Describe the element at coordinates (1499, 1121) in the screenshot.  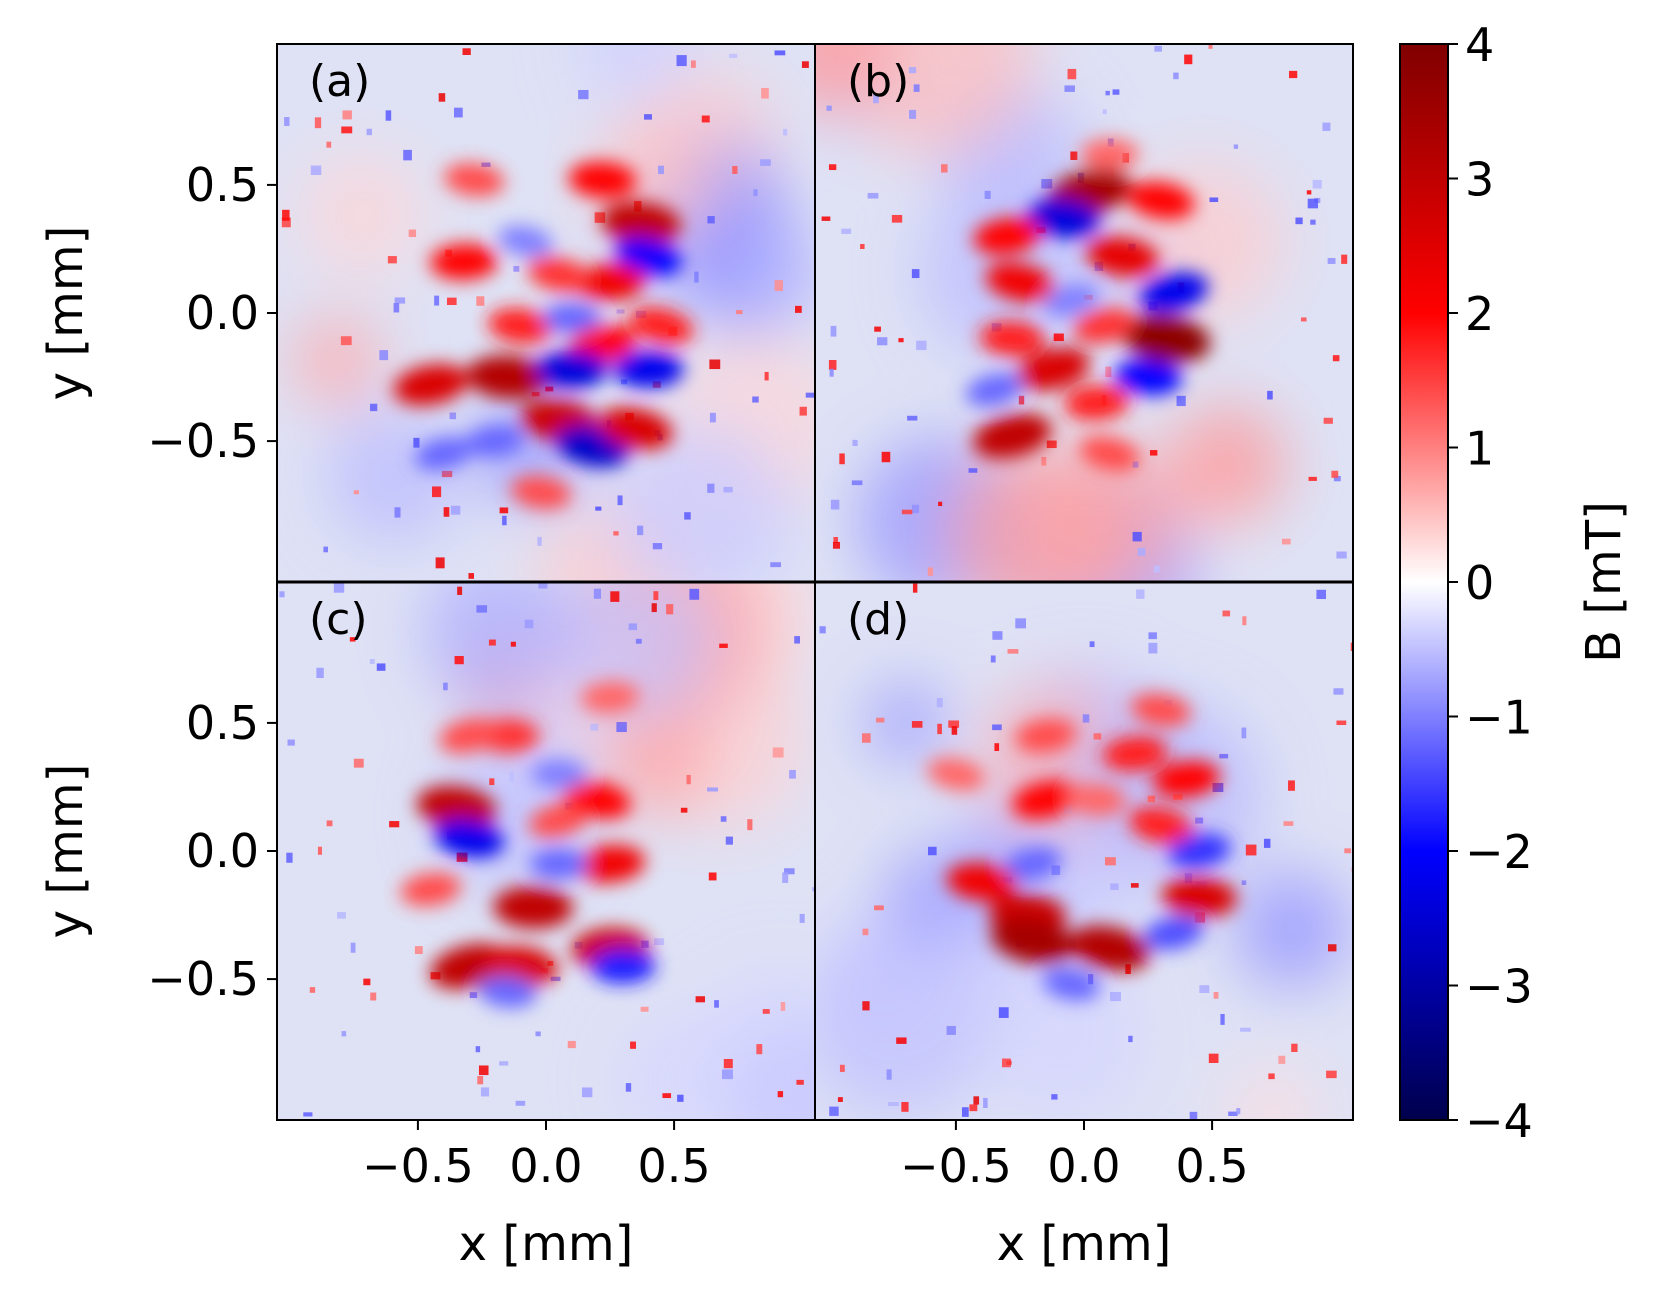
I see `colorbar-tick-label: −4` at that location.